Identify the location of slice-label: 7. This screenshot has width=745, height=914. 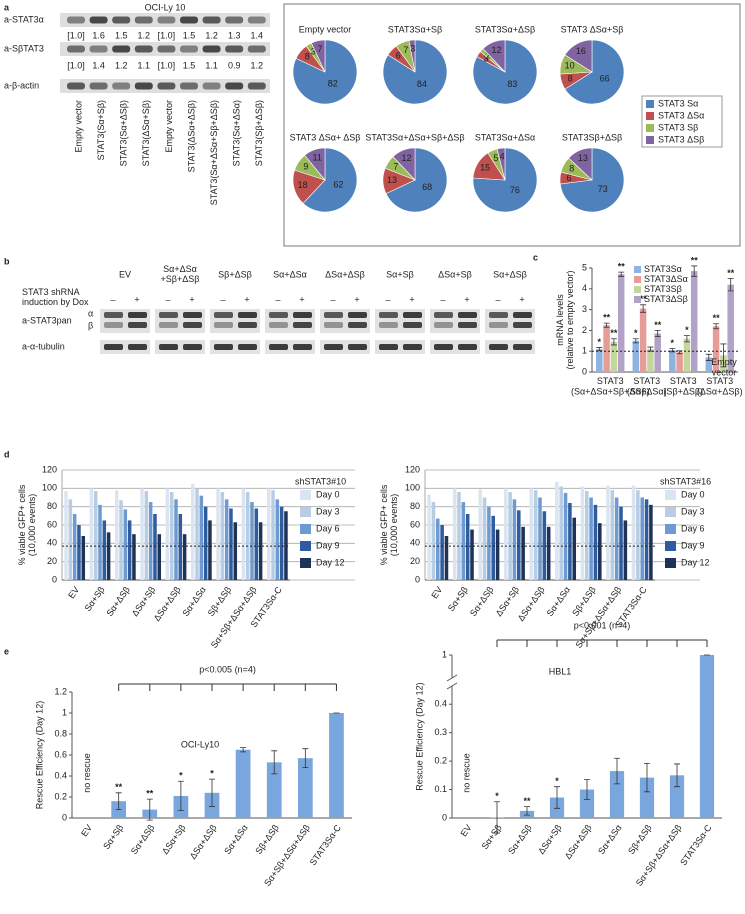
(319, 49).